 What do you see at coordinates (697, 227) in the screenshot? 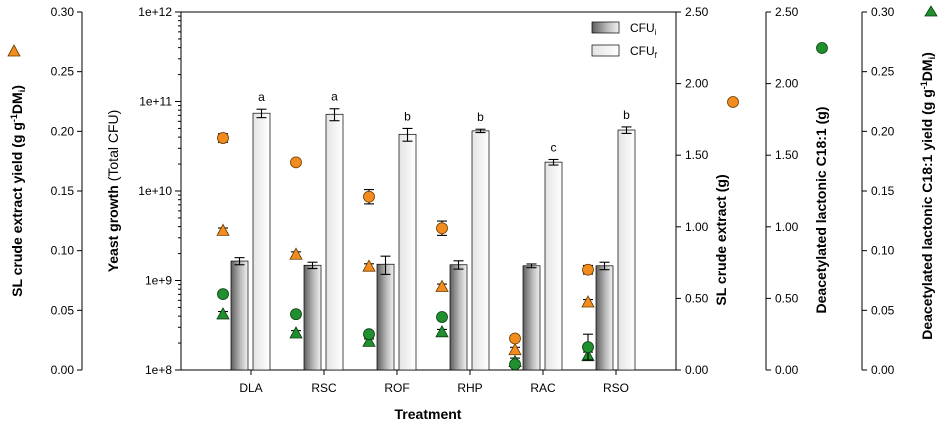
I see `sl-crude-tick-label: 1.00` at bounding box center [697, 227].